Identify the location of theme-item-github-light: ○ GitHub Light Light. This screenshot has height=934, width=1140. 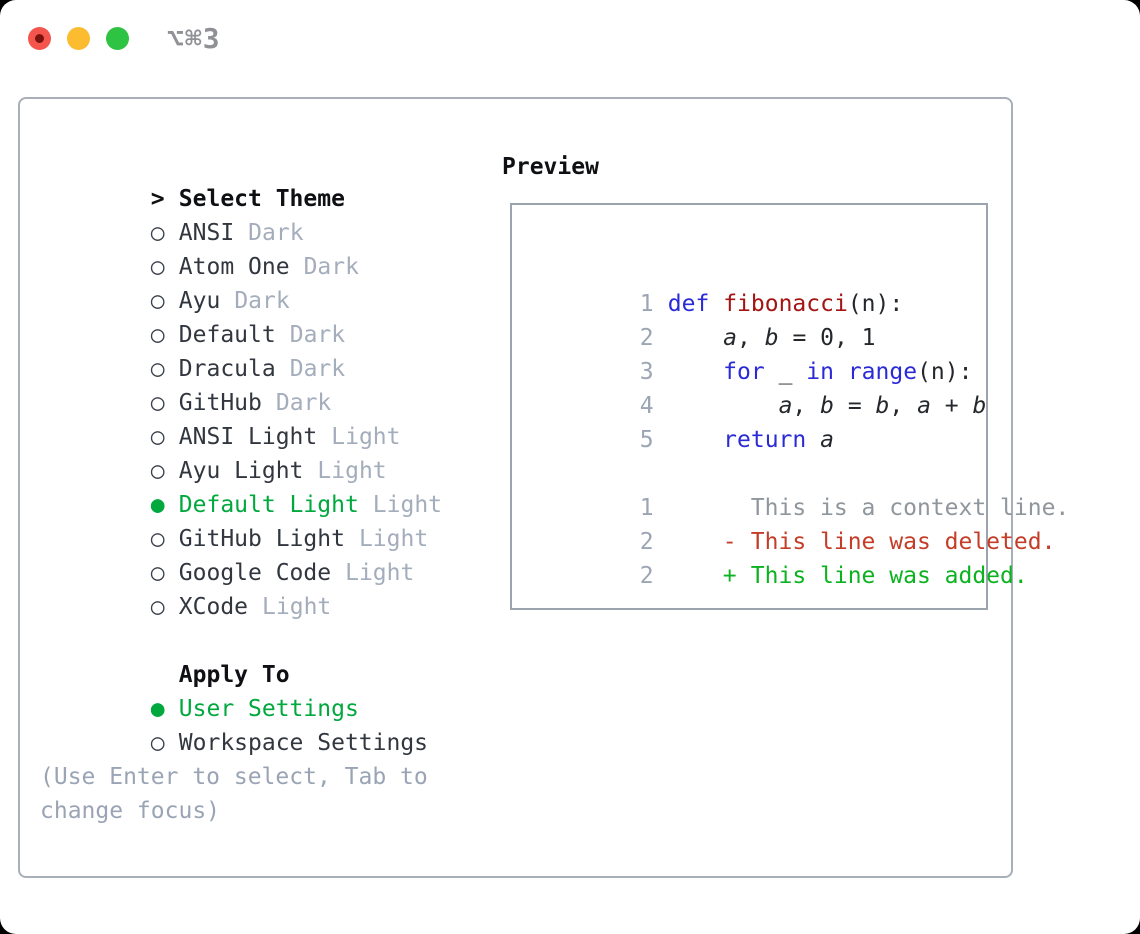
(241, 520).